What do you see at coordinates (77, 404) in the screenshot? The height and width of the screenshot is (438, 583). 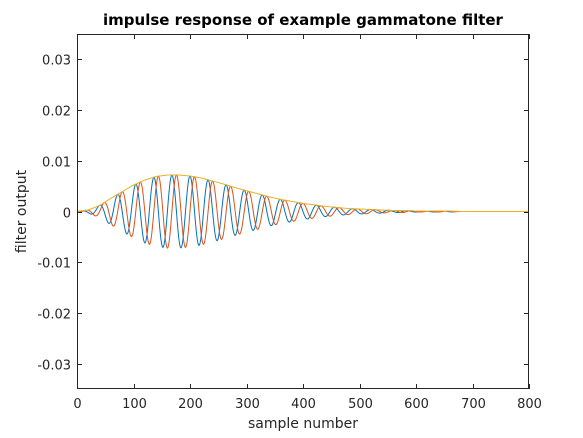 I see `x-tick-label: 0` at bounding box center [77, 404].